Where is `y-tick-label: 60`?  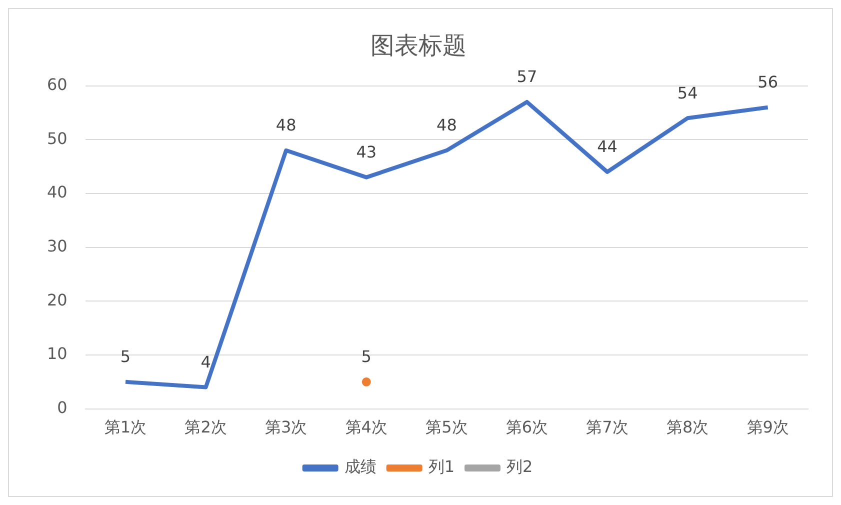
y-tick-label: 60 is located at coordinates (57, 84).